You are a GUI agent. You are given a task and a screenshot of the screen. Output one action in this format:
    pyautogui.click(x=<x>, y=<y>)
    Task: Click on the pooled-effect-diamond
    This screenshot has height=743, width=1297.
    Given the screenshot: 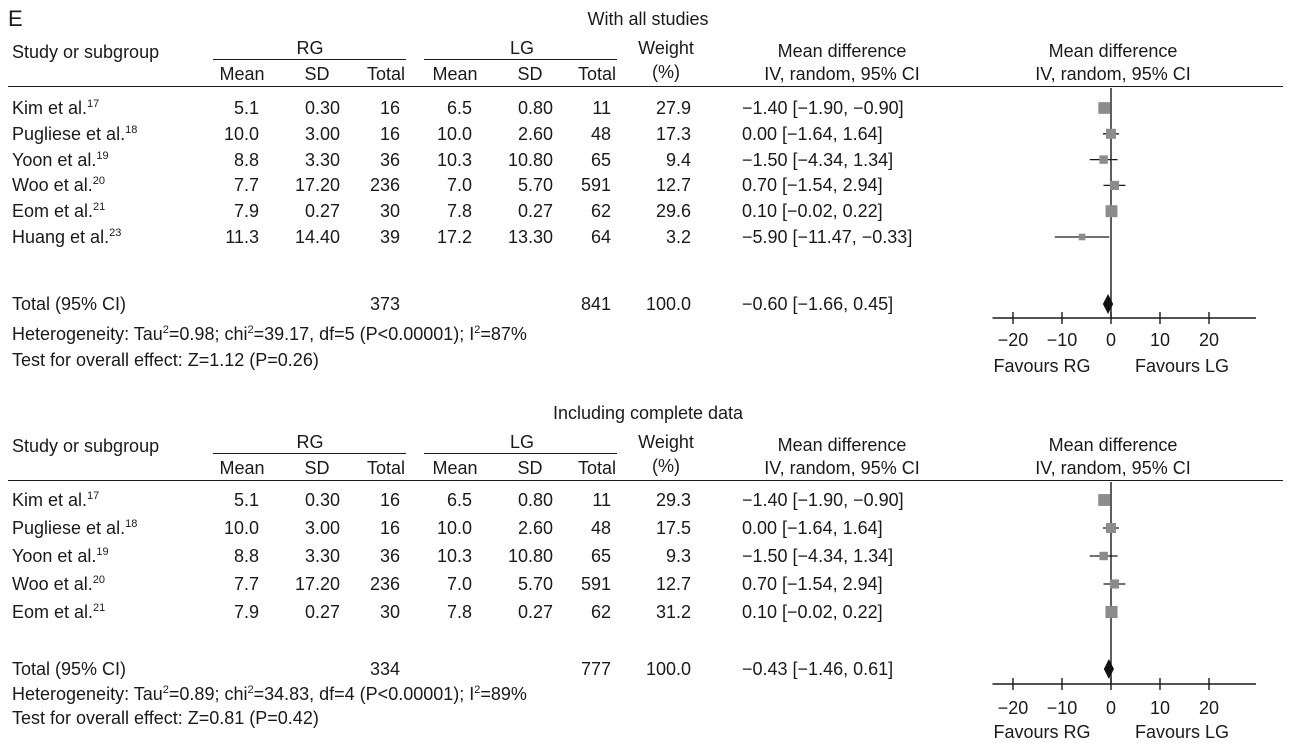 What is the action you would take?
    pyautogui.click(x=1108, y=669)
    